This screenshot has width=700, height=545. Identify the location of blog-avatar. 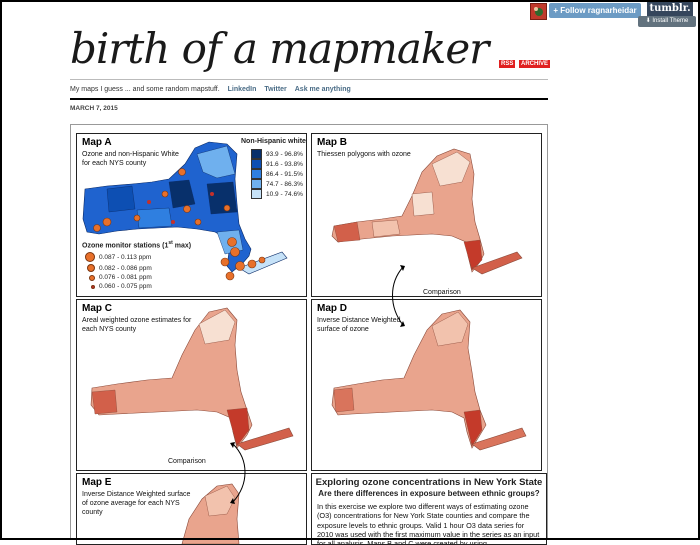
(538, 11).